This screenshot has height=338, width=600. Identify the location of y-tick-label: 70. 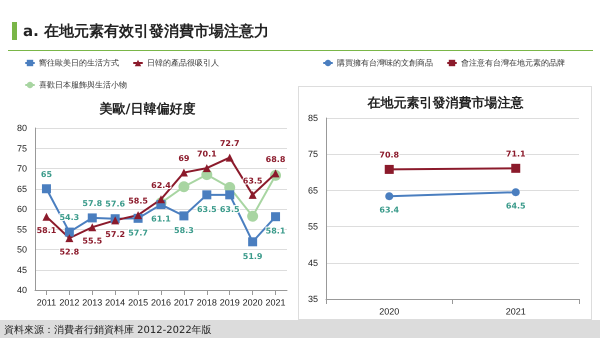
(21, 169).